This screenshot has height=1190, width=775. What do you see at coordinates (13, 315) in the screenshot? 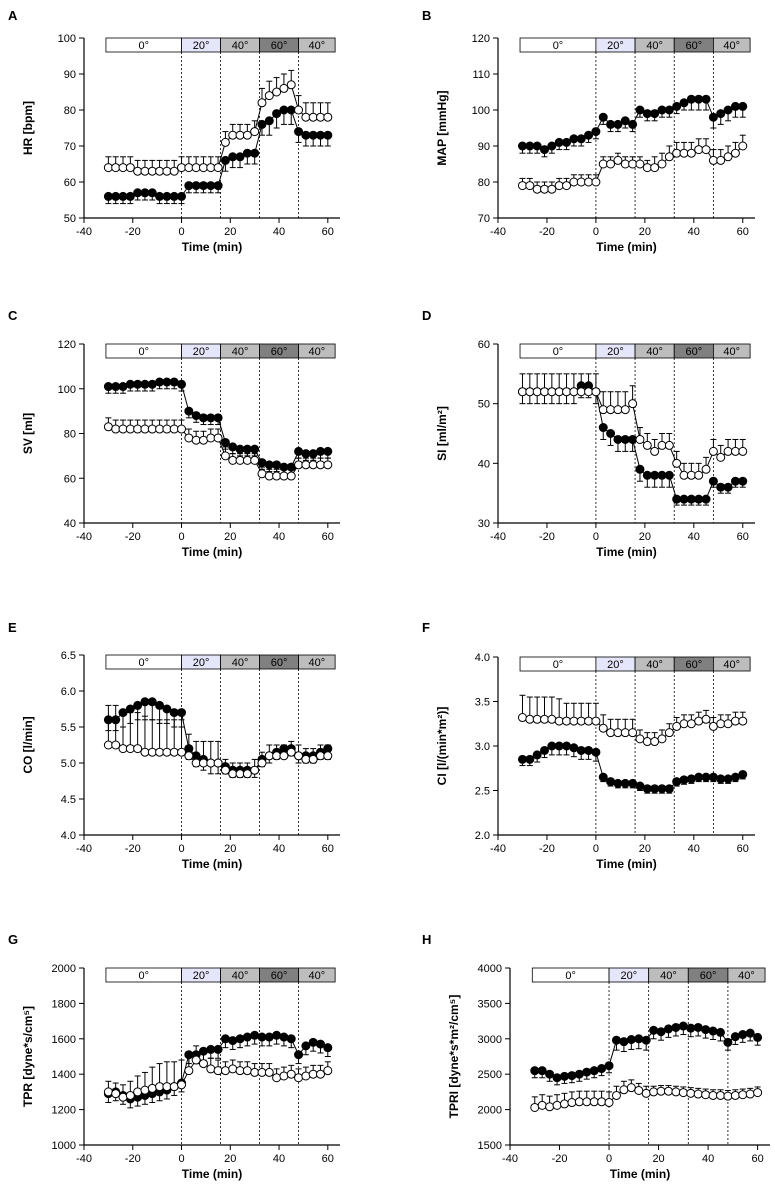
I see `panel-letter: C` at bounding box center [13, 315].